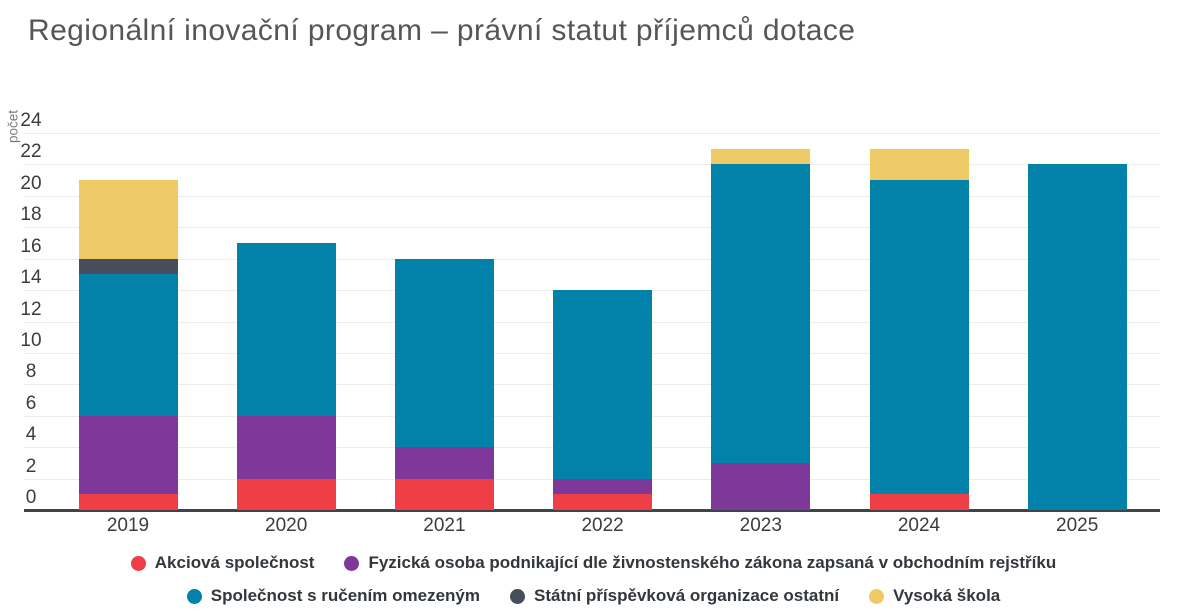 Image resolution: width=1187 pixels, height=616 pixels. What do you see at coordinates (31, 340) in the screenshot?
I see `y-tick-label: 10` at bounding box center [31, 340].